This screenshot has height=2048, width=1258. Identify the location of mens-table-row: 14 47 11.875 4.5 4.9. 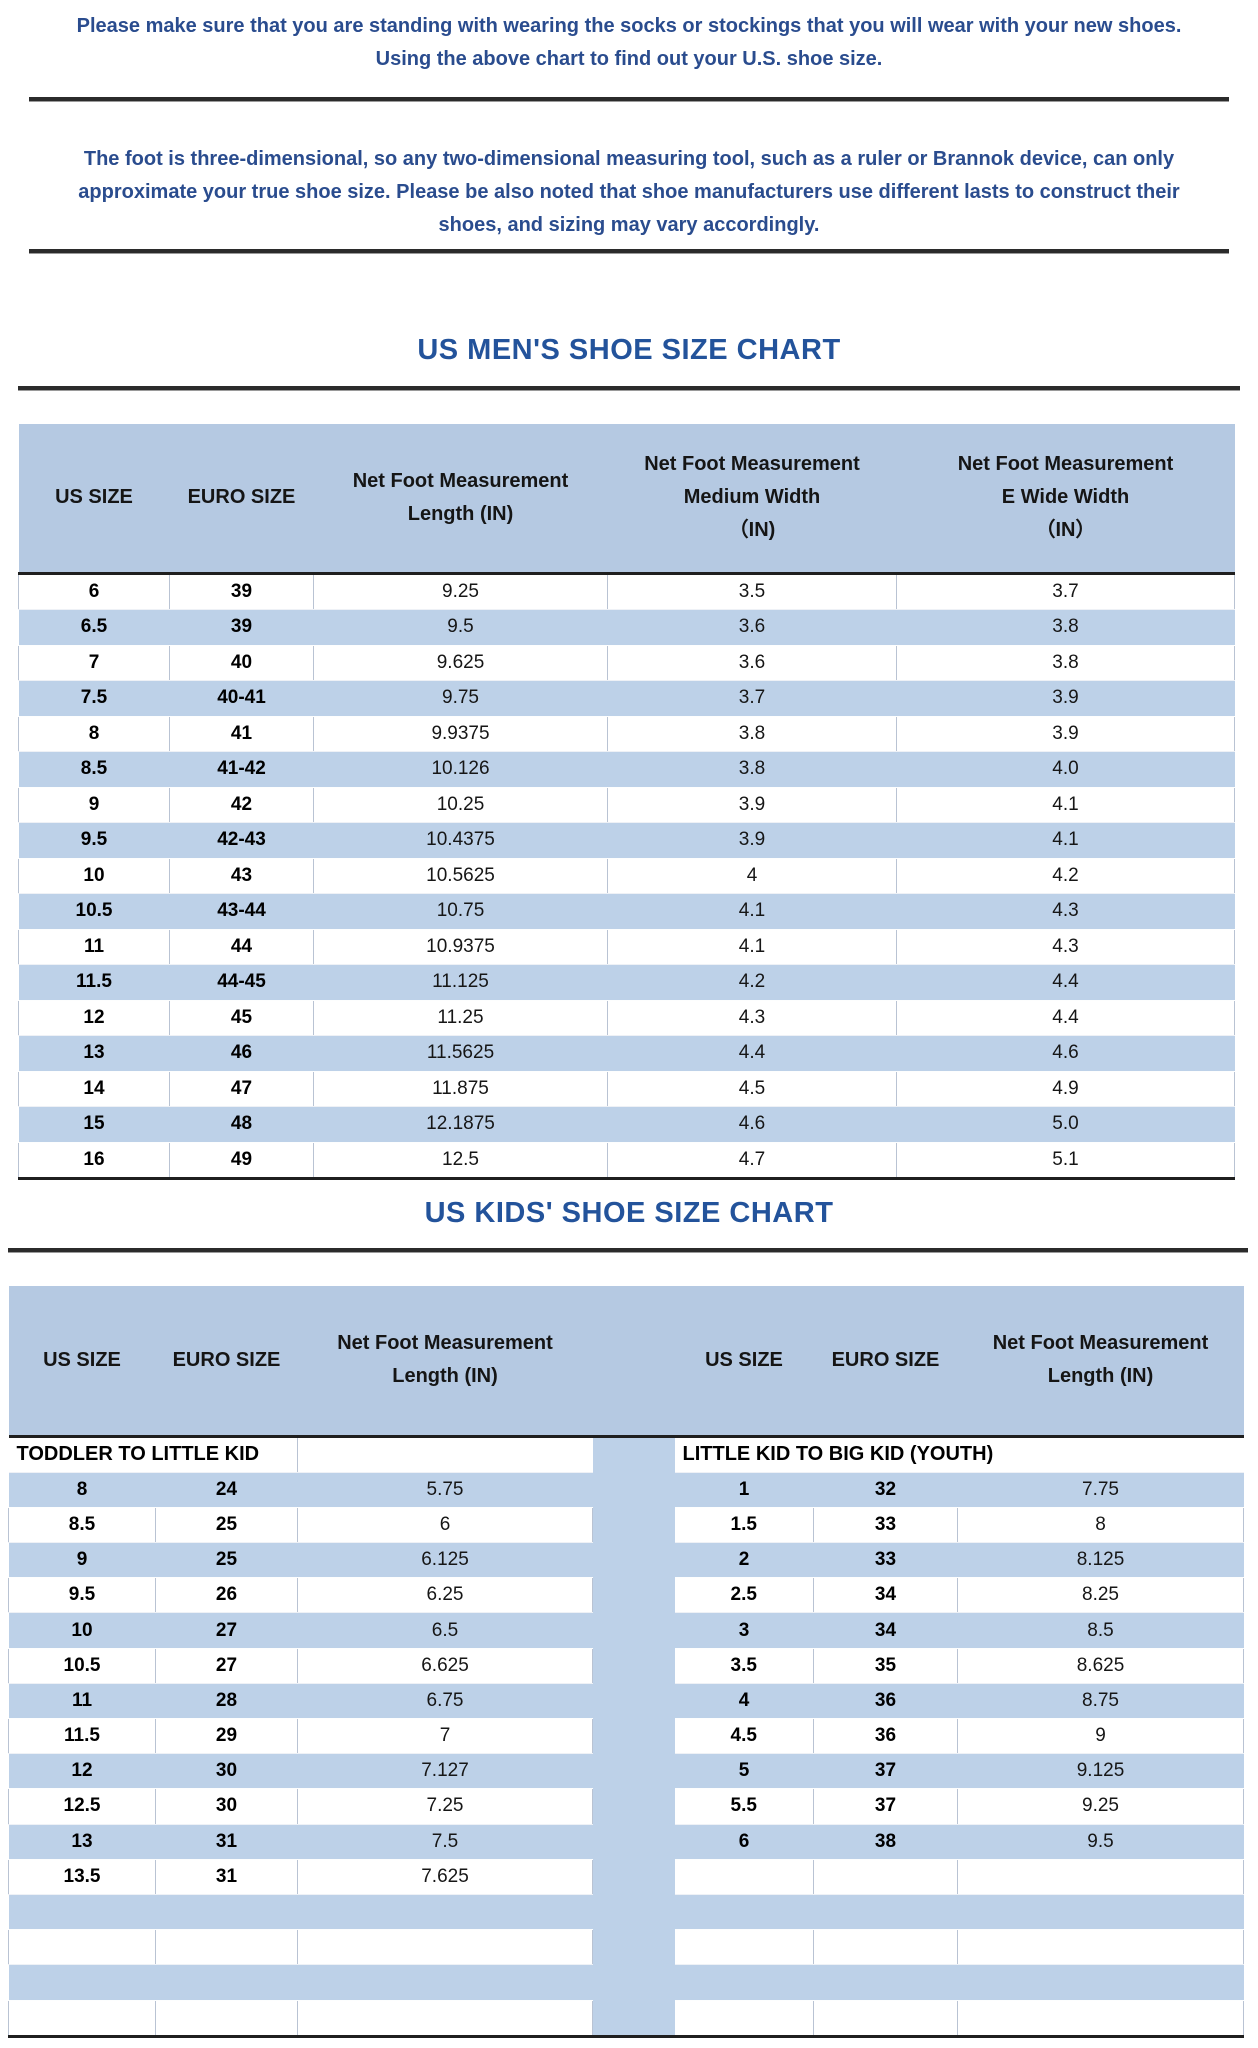
(626, 1089).